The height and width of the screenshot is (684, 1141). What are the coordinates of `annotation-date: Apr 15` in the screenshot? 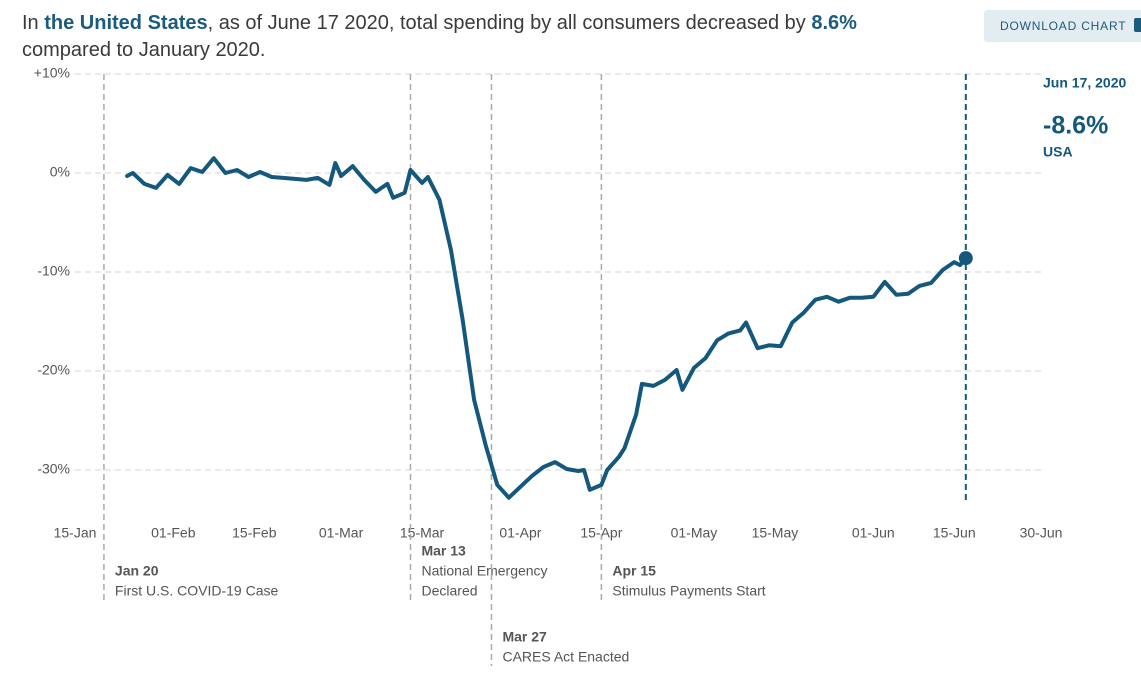 It's located at (634, 571).